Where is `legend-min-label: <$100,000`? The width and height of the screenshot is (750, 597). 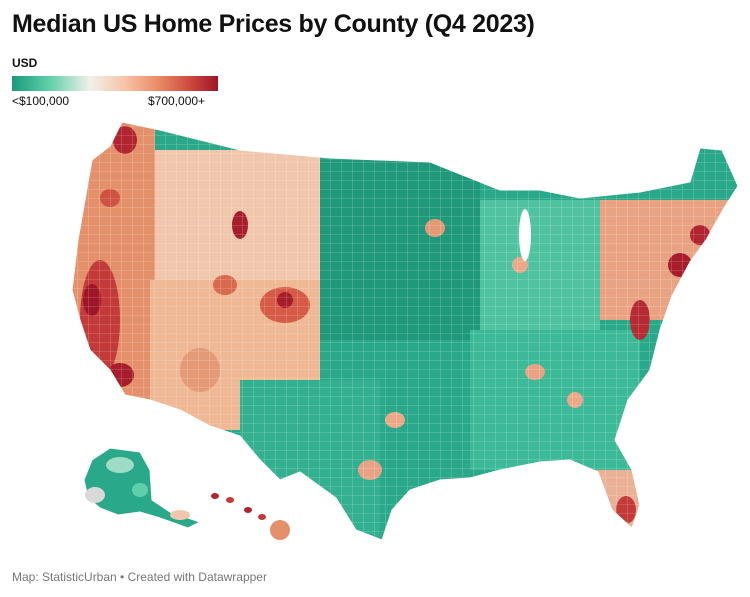
legend-min-label: <$100,000 is located at coordinates (41, 101).